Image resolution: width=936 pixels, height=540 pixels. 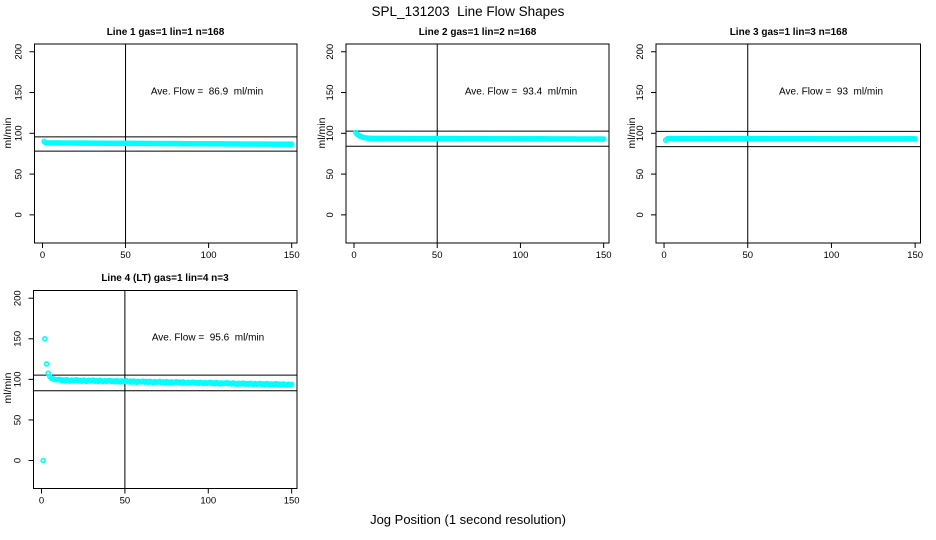 I want to click on subplot-3-y-axis-label: ml/min, so click(x=632, y=133).